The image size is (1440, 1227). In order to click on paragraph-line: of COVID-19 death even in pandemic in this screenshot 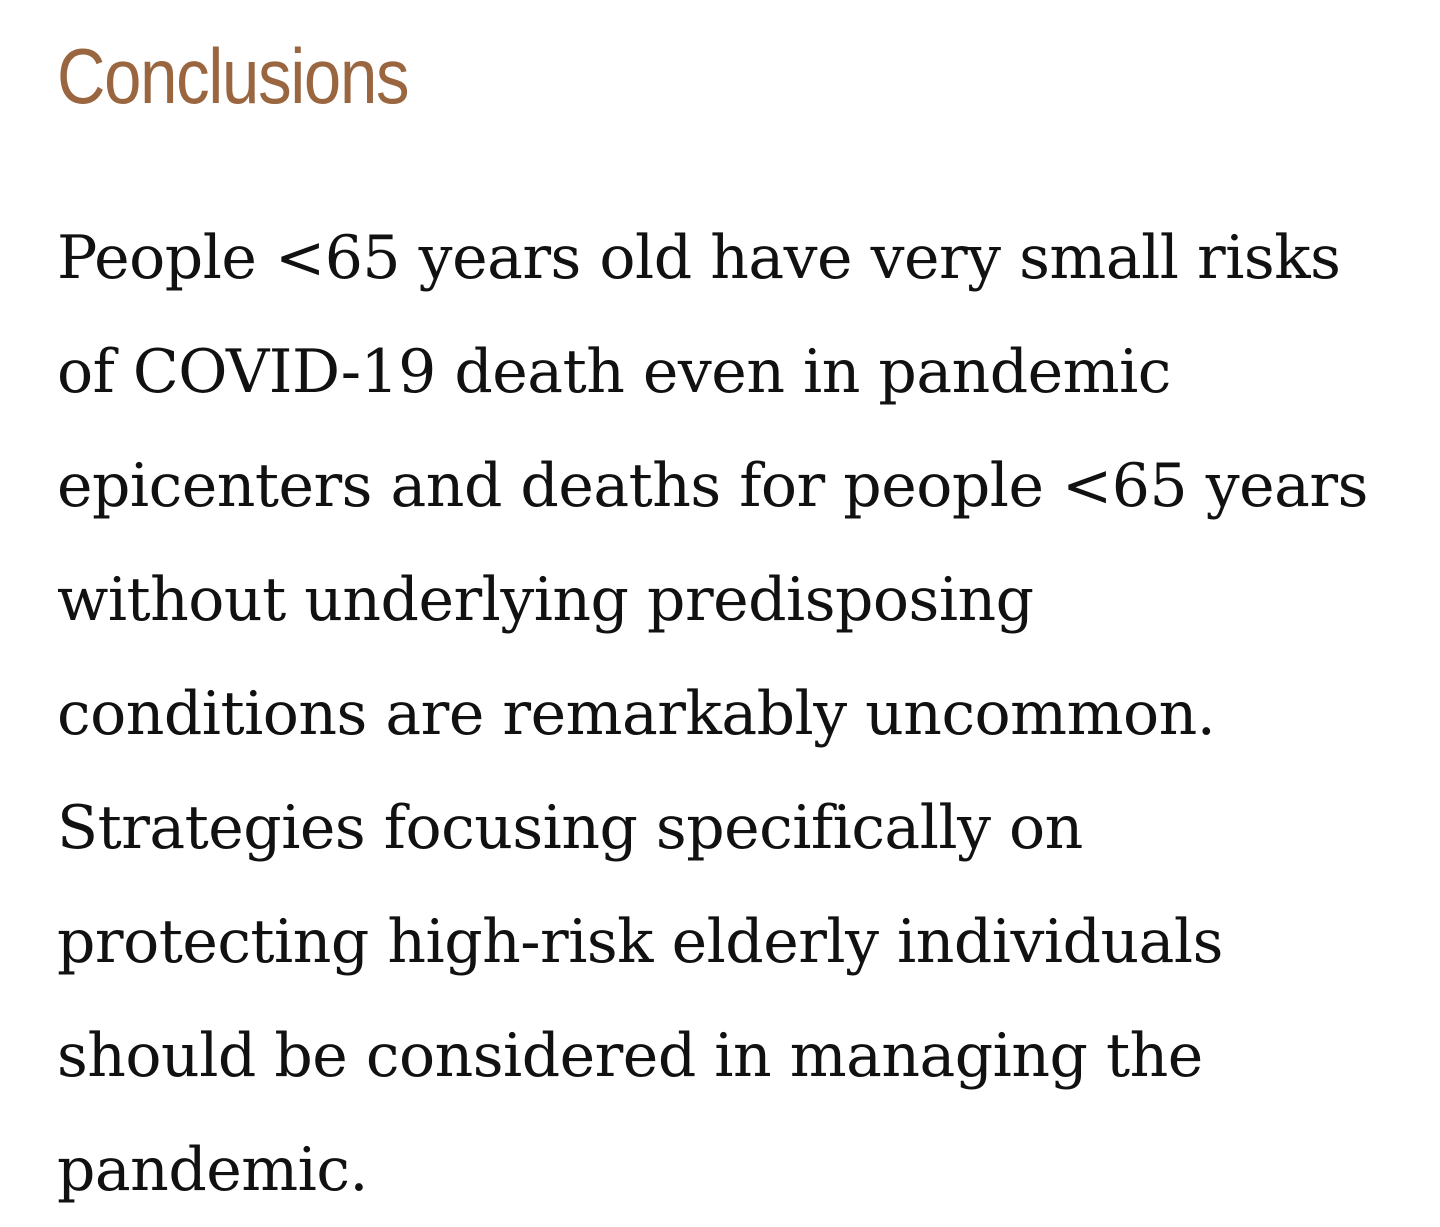, I will do `click(614, 372)`.